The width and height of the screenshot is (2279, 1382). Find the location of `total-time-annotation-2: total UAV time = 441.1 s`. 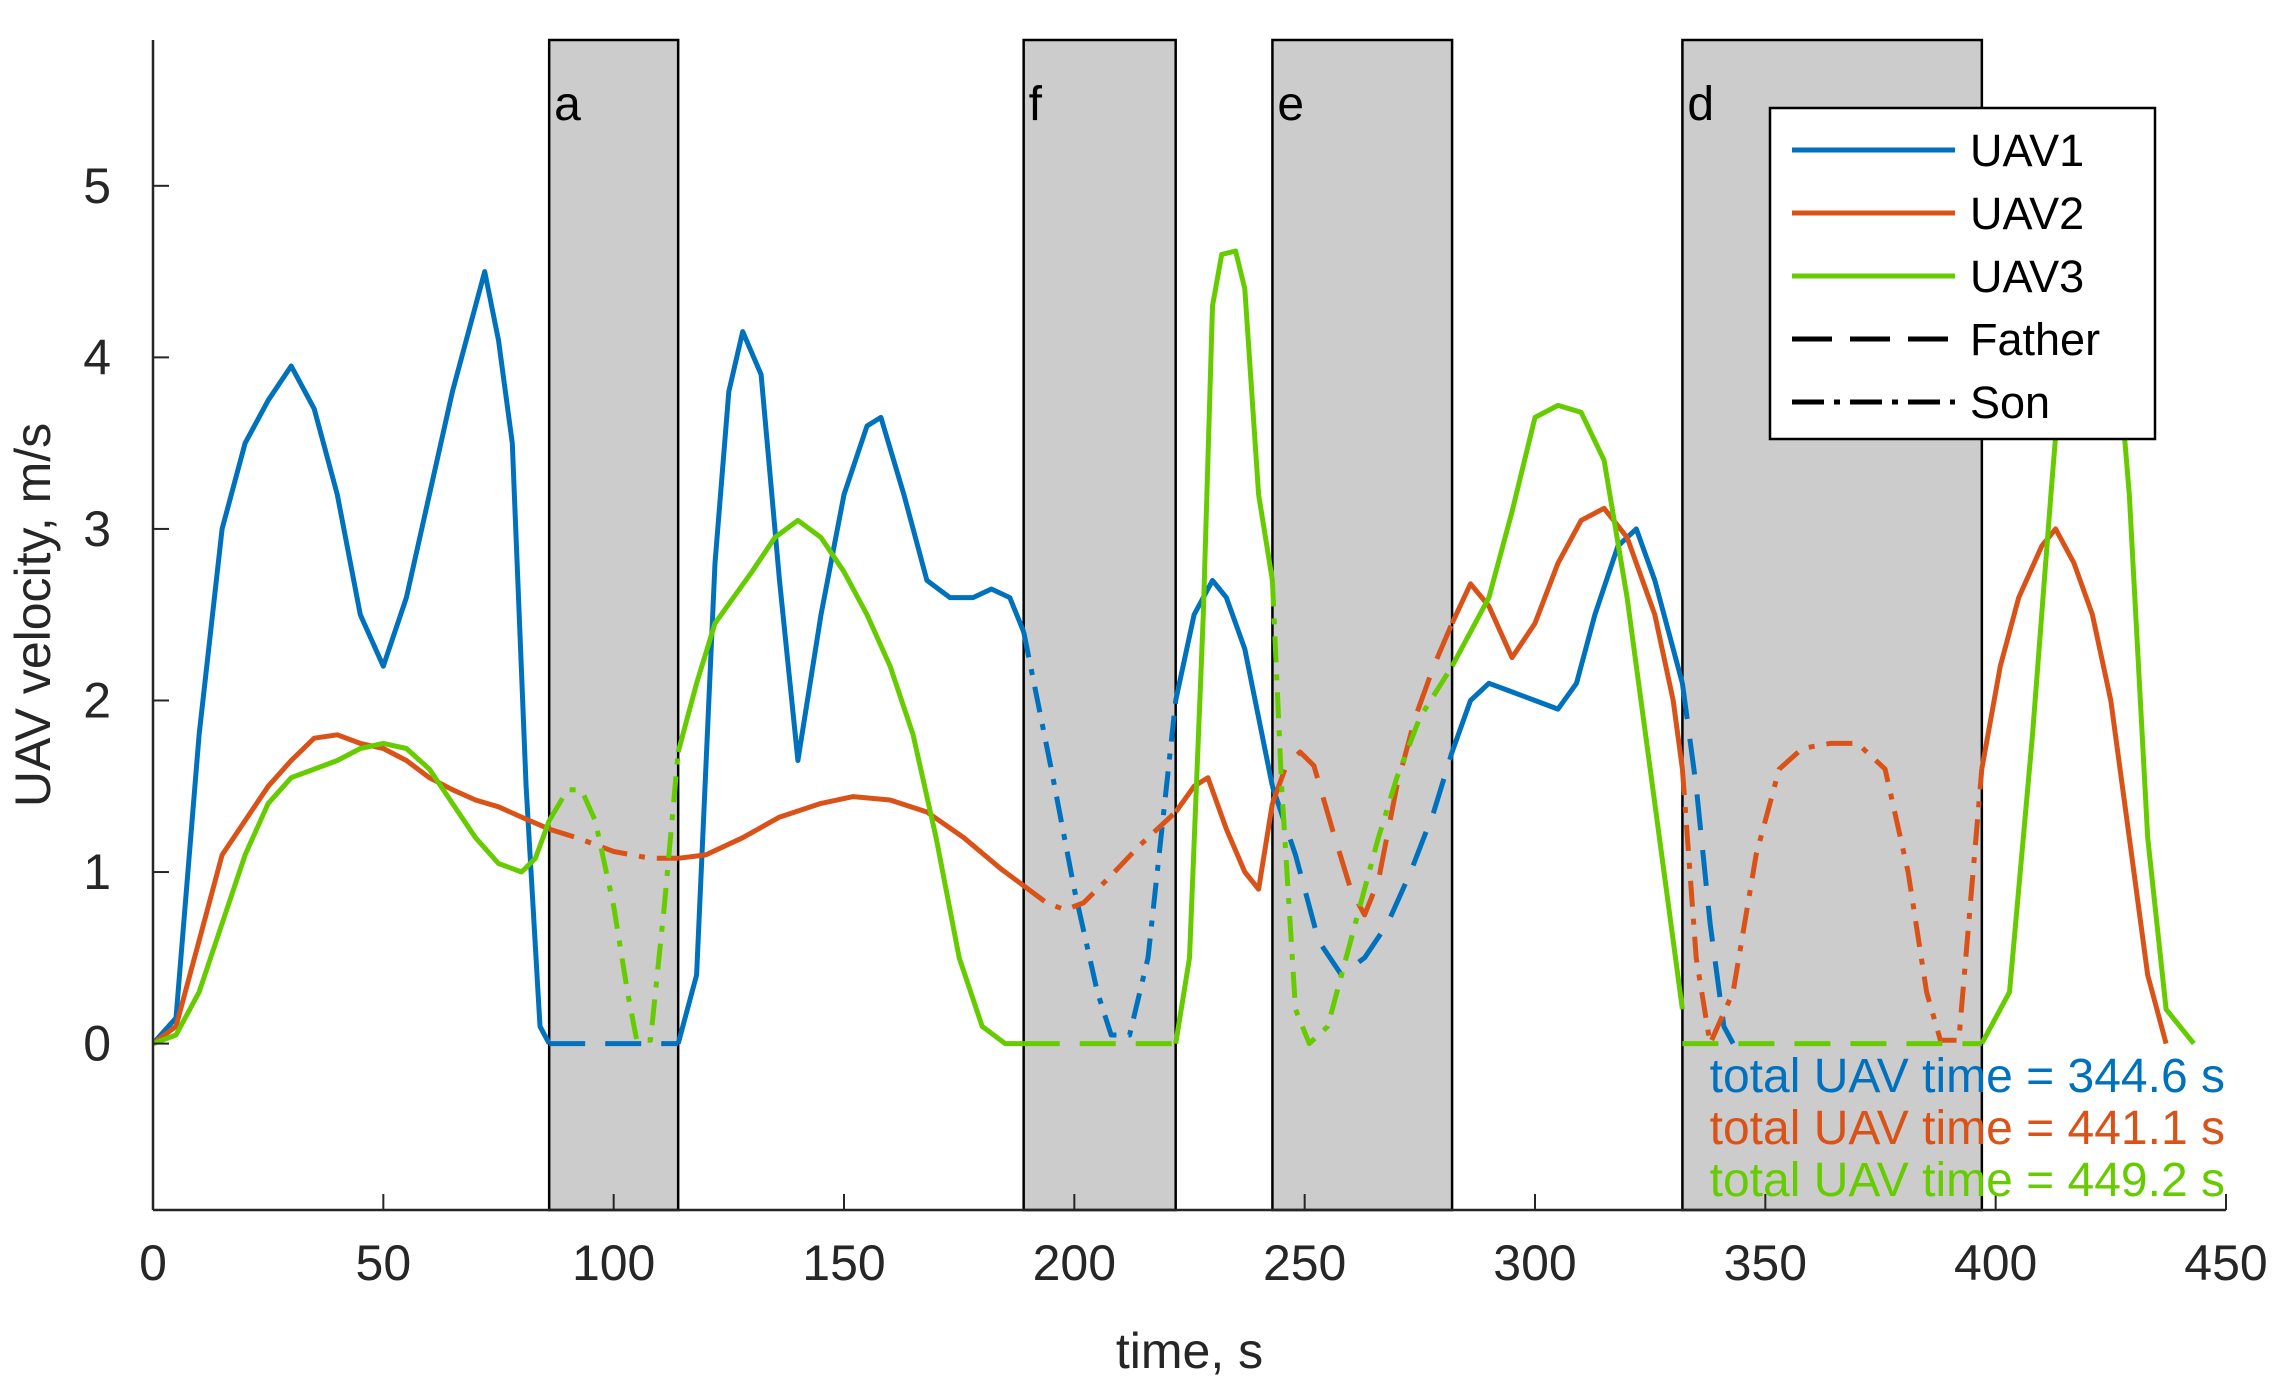

total-time-annotation-2: total UAV time = 441.1 s is located at coordinates (1967, 1128).